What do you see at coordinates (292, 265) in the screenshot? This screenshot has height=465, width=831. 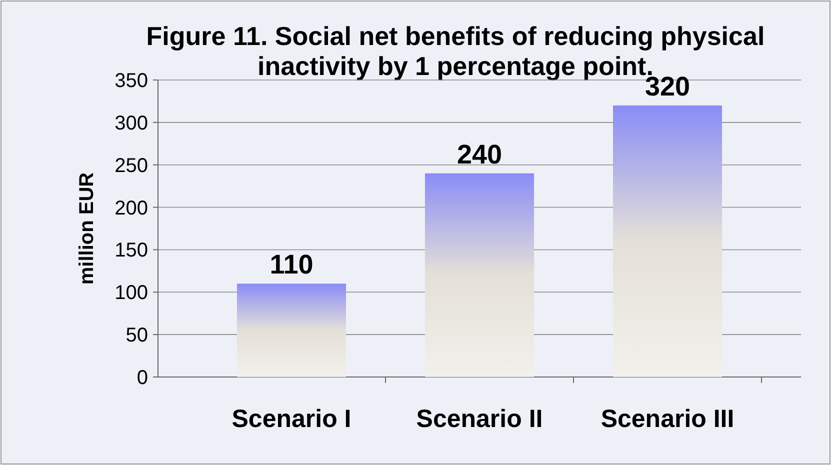 I see `data-label: 110` at bounding box center [292, 265].